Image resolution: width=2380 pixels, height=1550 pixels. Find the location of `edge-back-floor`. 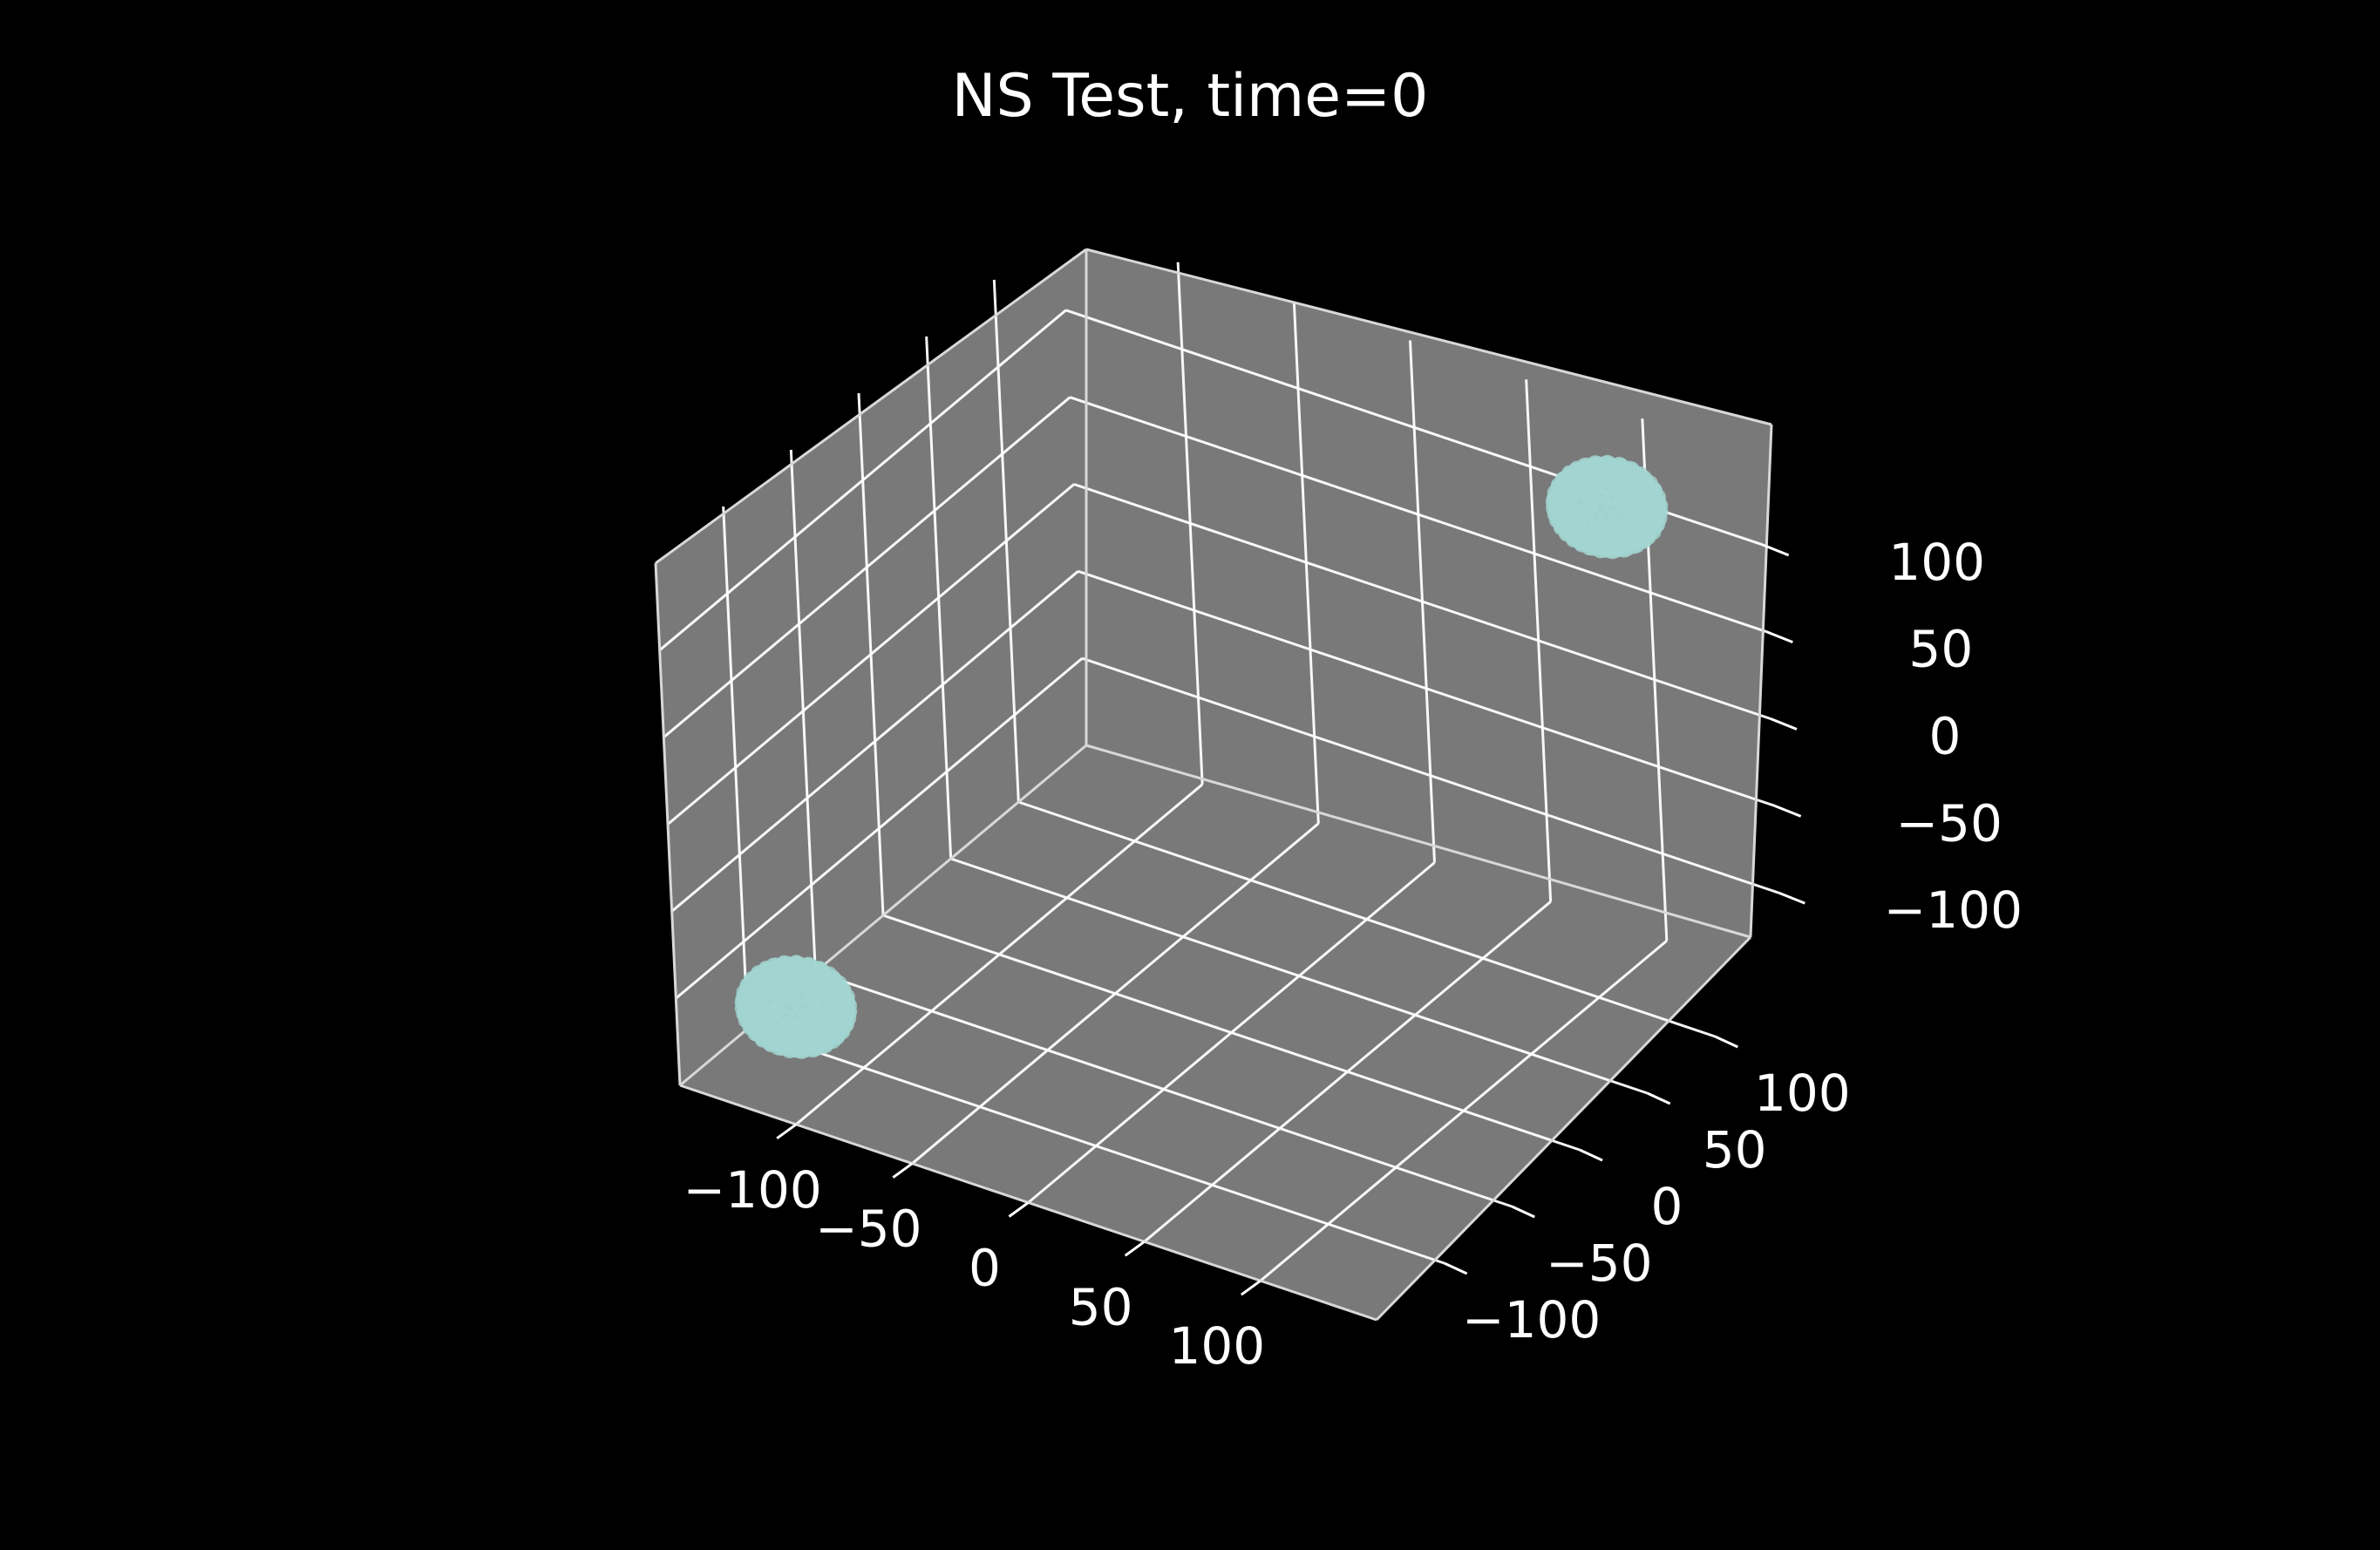

edge-back-floor is located at coordinates (1418, 841).